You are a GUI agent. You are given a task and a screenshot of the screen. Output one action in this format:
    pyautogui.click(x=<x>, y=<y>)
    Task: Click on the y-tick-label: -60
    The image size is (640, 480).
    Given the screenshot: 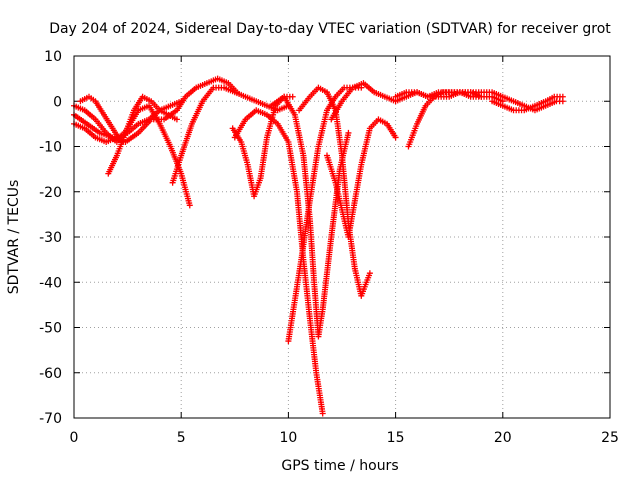 What is the action you would take?
    pyautogui.click(x=50, y=374)
    